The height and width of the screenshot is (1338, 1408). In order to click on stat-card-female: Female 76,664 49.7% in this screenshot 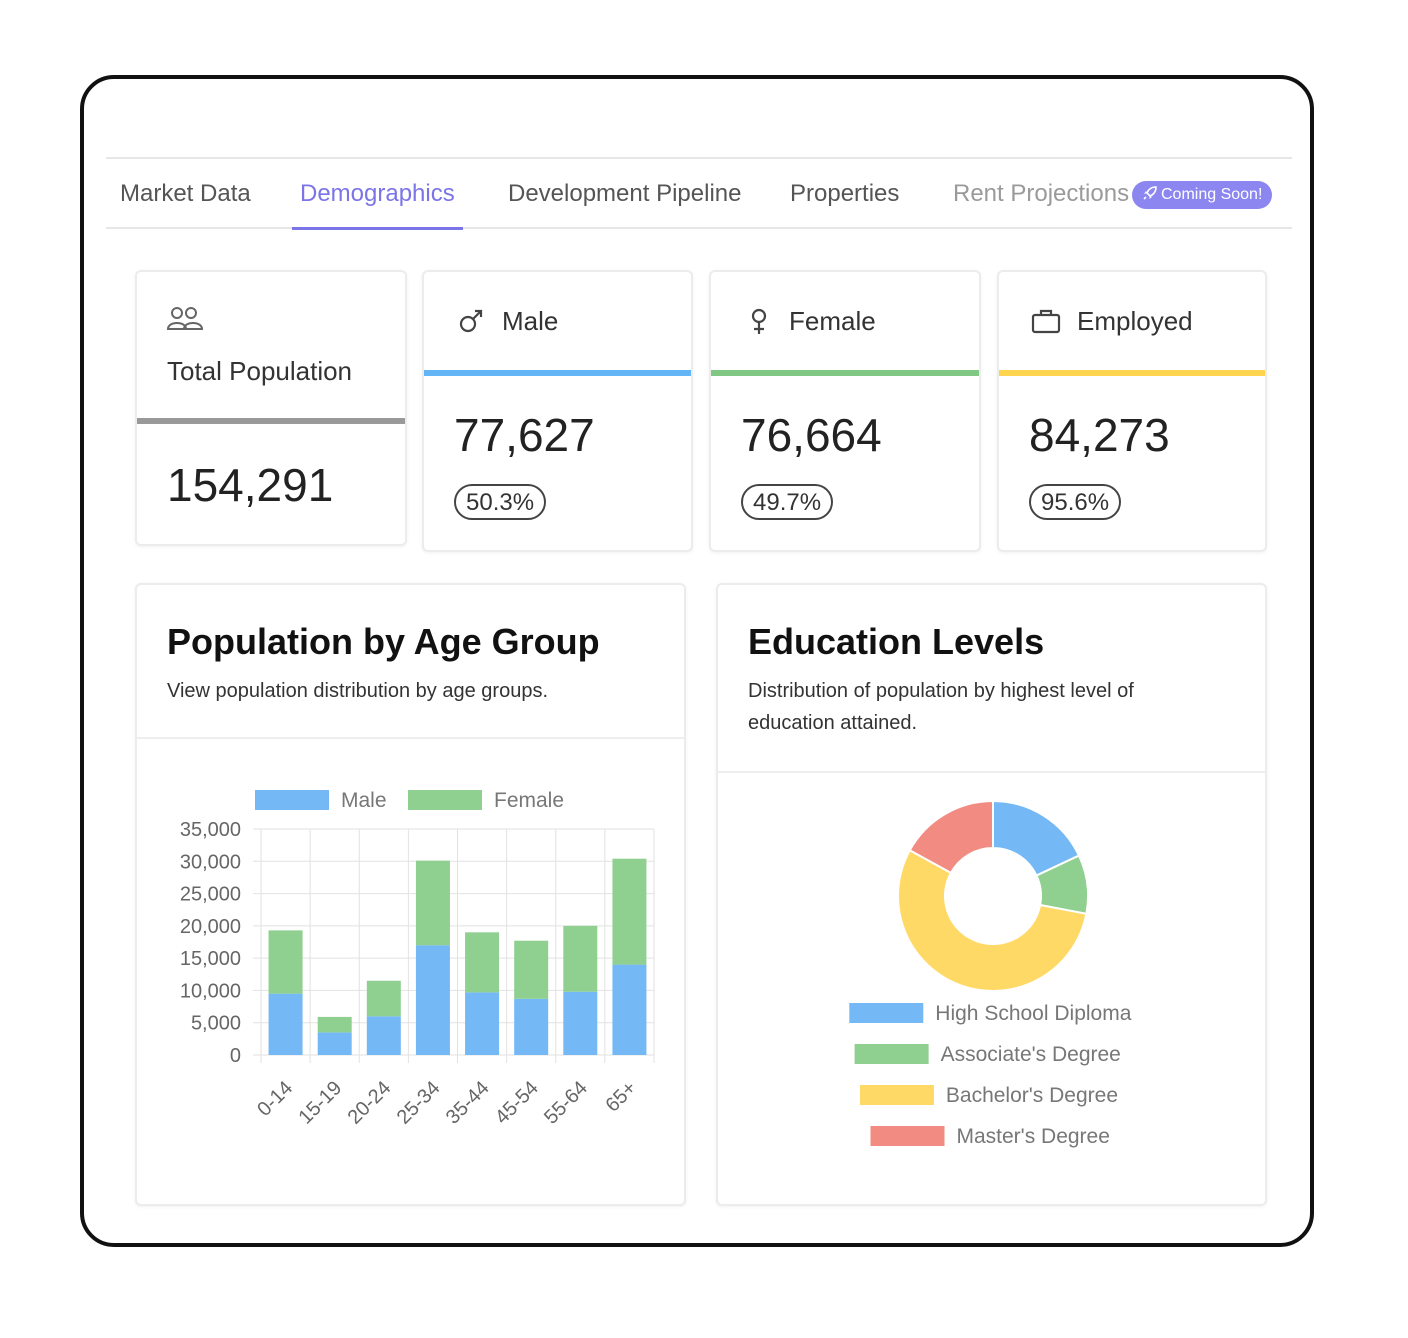, I will do `click(845, 411)`.